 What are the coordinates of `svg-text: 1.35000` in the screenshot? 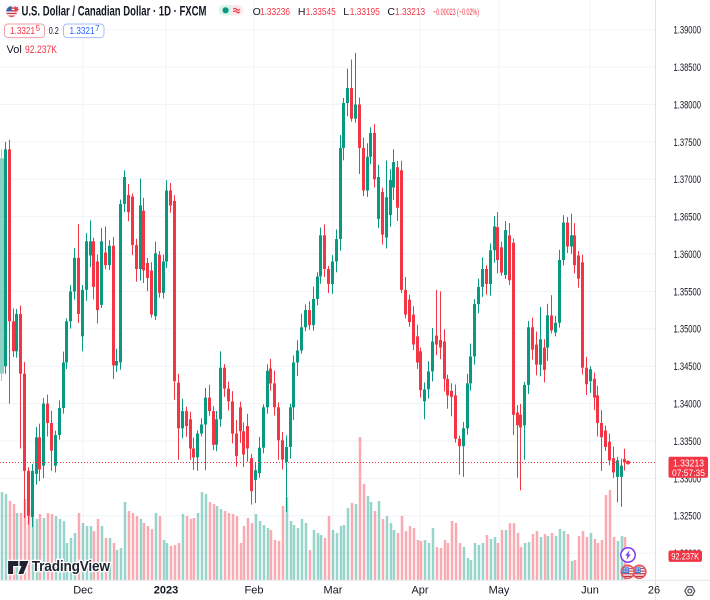 It's located at (688, 330).